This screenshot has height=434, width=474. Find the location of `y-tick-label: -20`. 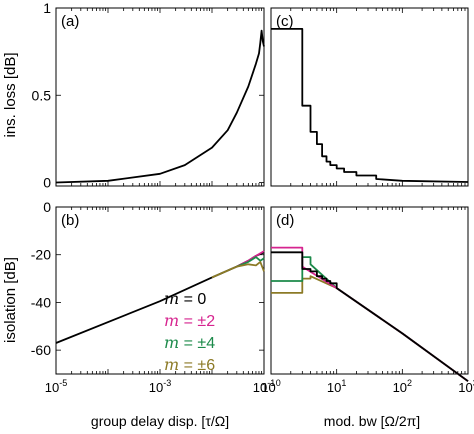

y-tick-label: -20 is located at coordinates (41, 255).